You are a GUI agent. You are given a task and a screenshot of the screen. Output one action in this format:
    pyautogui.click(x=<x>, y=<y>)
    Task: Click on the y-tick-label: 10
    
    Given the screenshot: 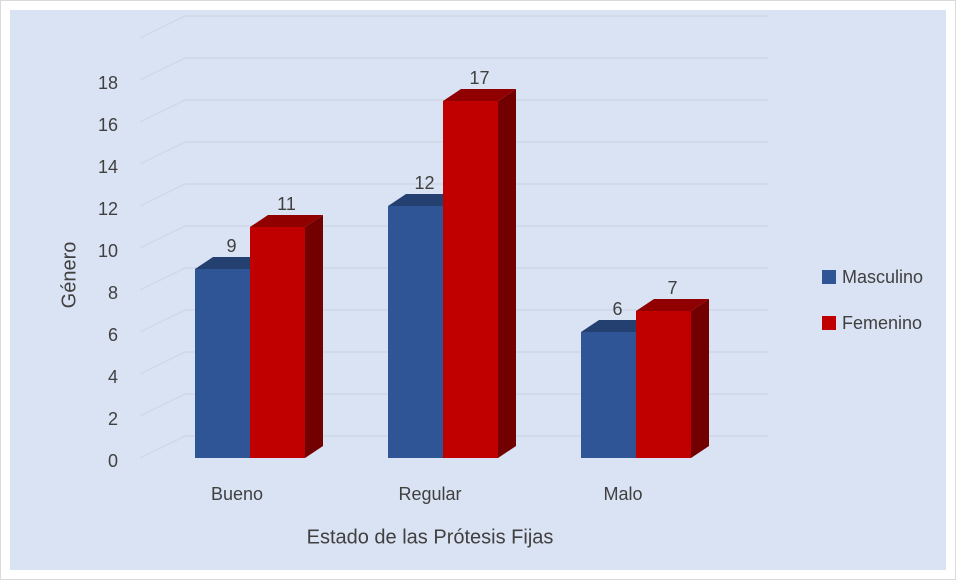 What is the action you would take?
    pyautogui.click(x=108, y=251)
    